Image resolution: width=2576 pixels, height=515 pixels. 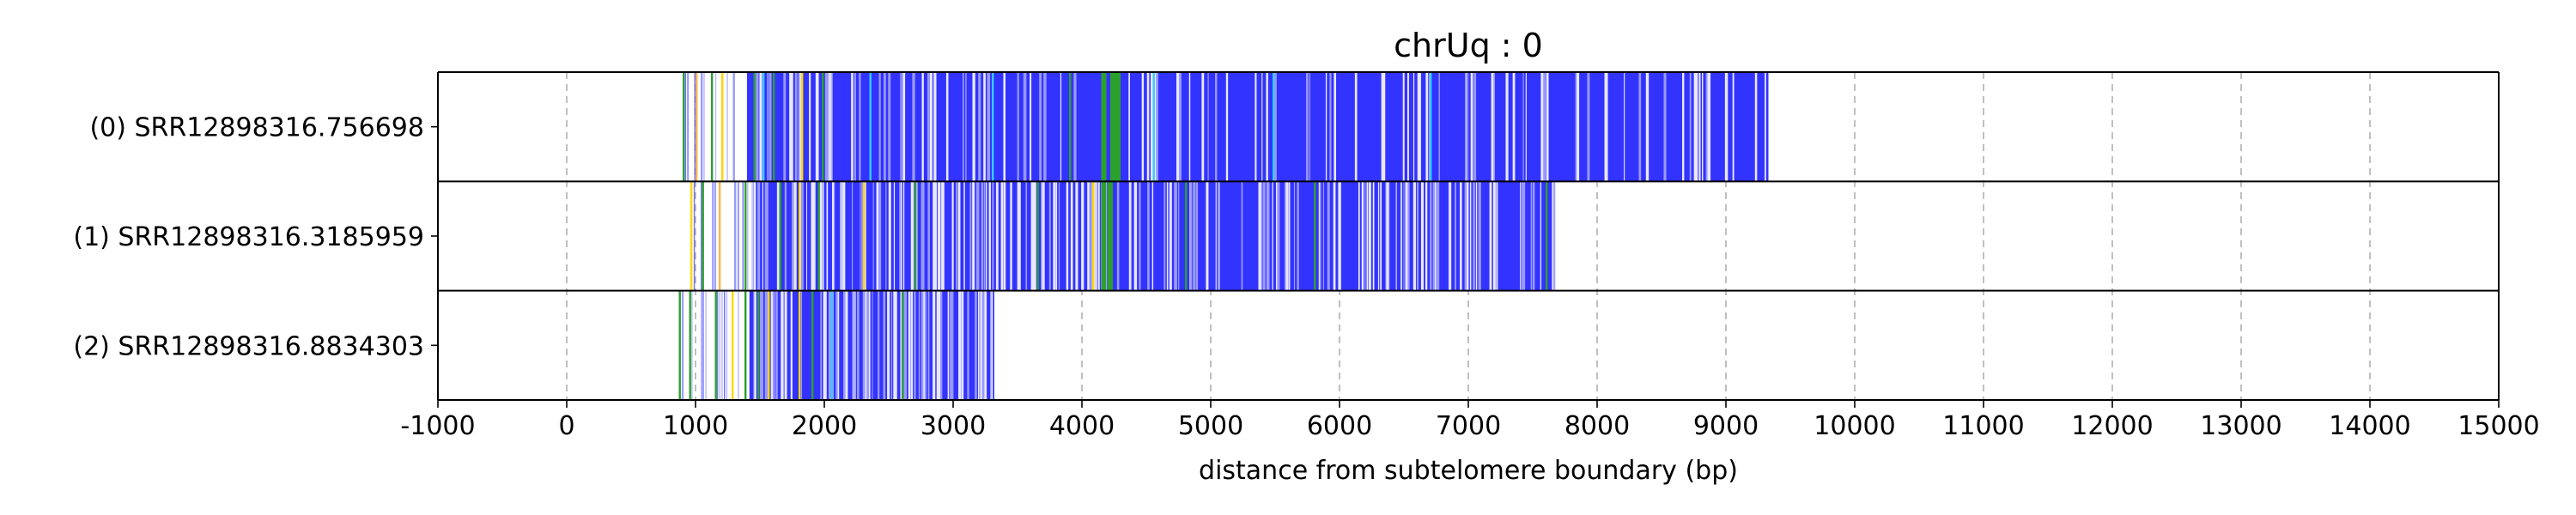 What do you see at coordinates (1983, 426) in the screenshot?
I see `x-tick-label-12: 11000` at bounding box center [1983, 426].